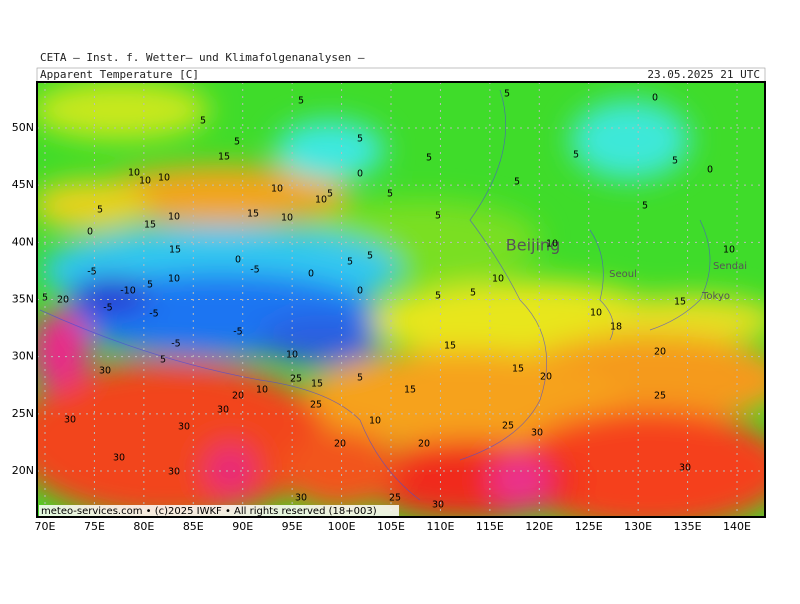  What do you see at coordinates (119, 74) in the screenshot?
I see `map-title: Apparent Temperature [C]` at bounding box center [119, 74].